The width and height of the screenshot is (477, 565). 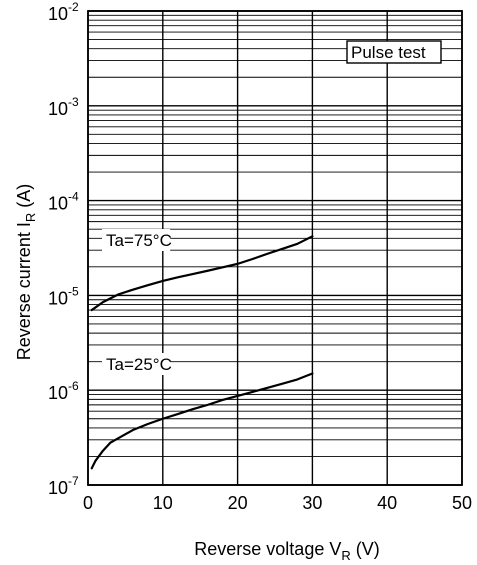 What do you see at coordinates (387, 503) in the screenshot?
I see `x-tick-label: 40` at bounding box center [387, 503].